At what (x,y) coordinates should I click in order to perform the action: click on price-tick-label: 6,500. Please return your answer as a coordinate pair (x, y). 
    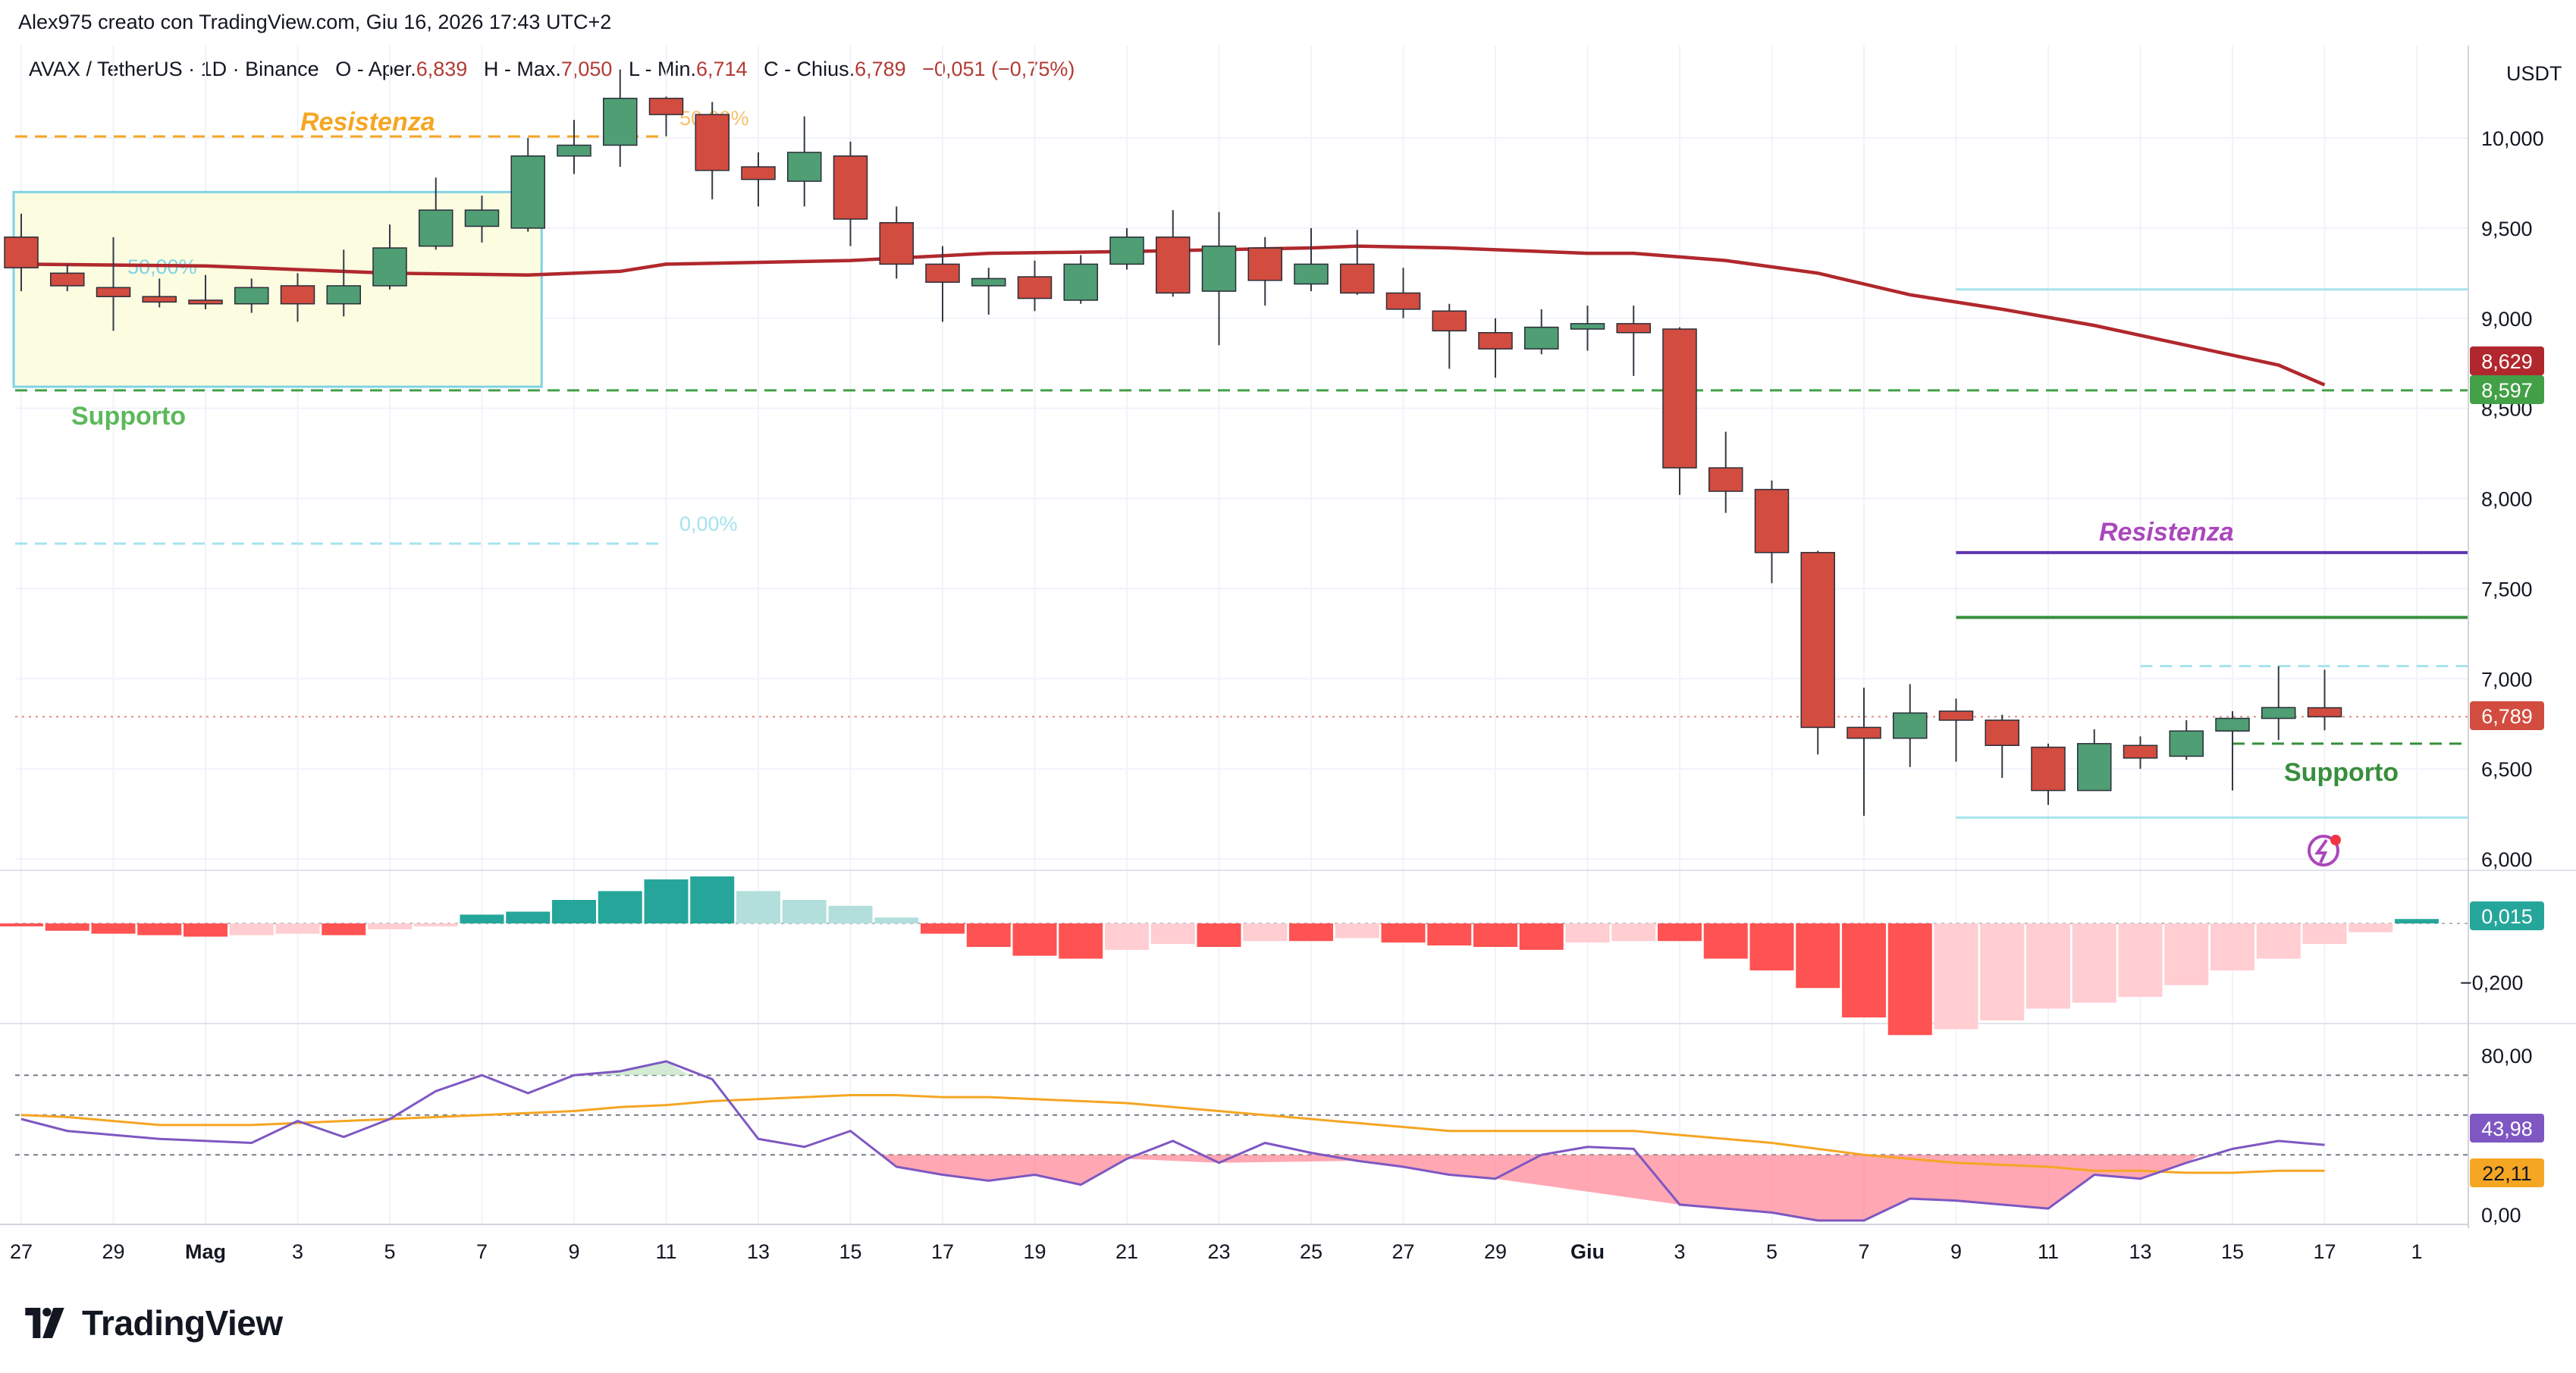
    Looking at the image, I should click on (2507, 769).